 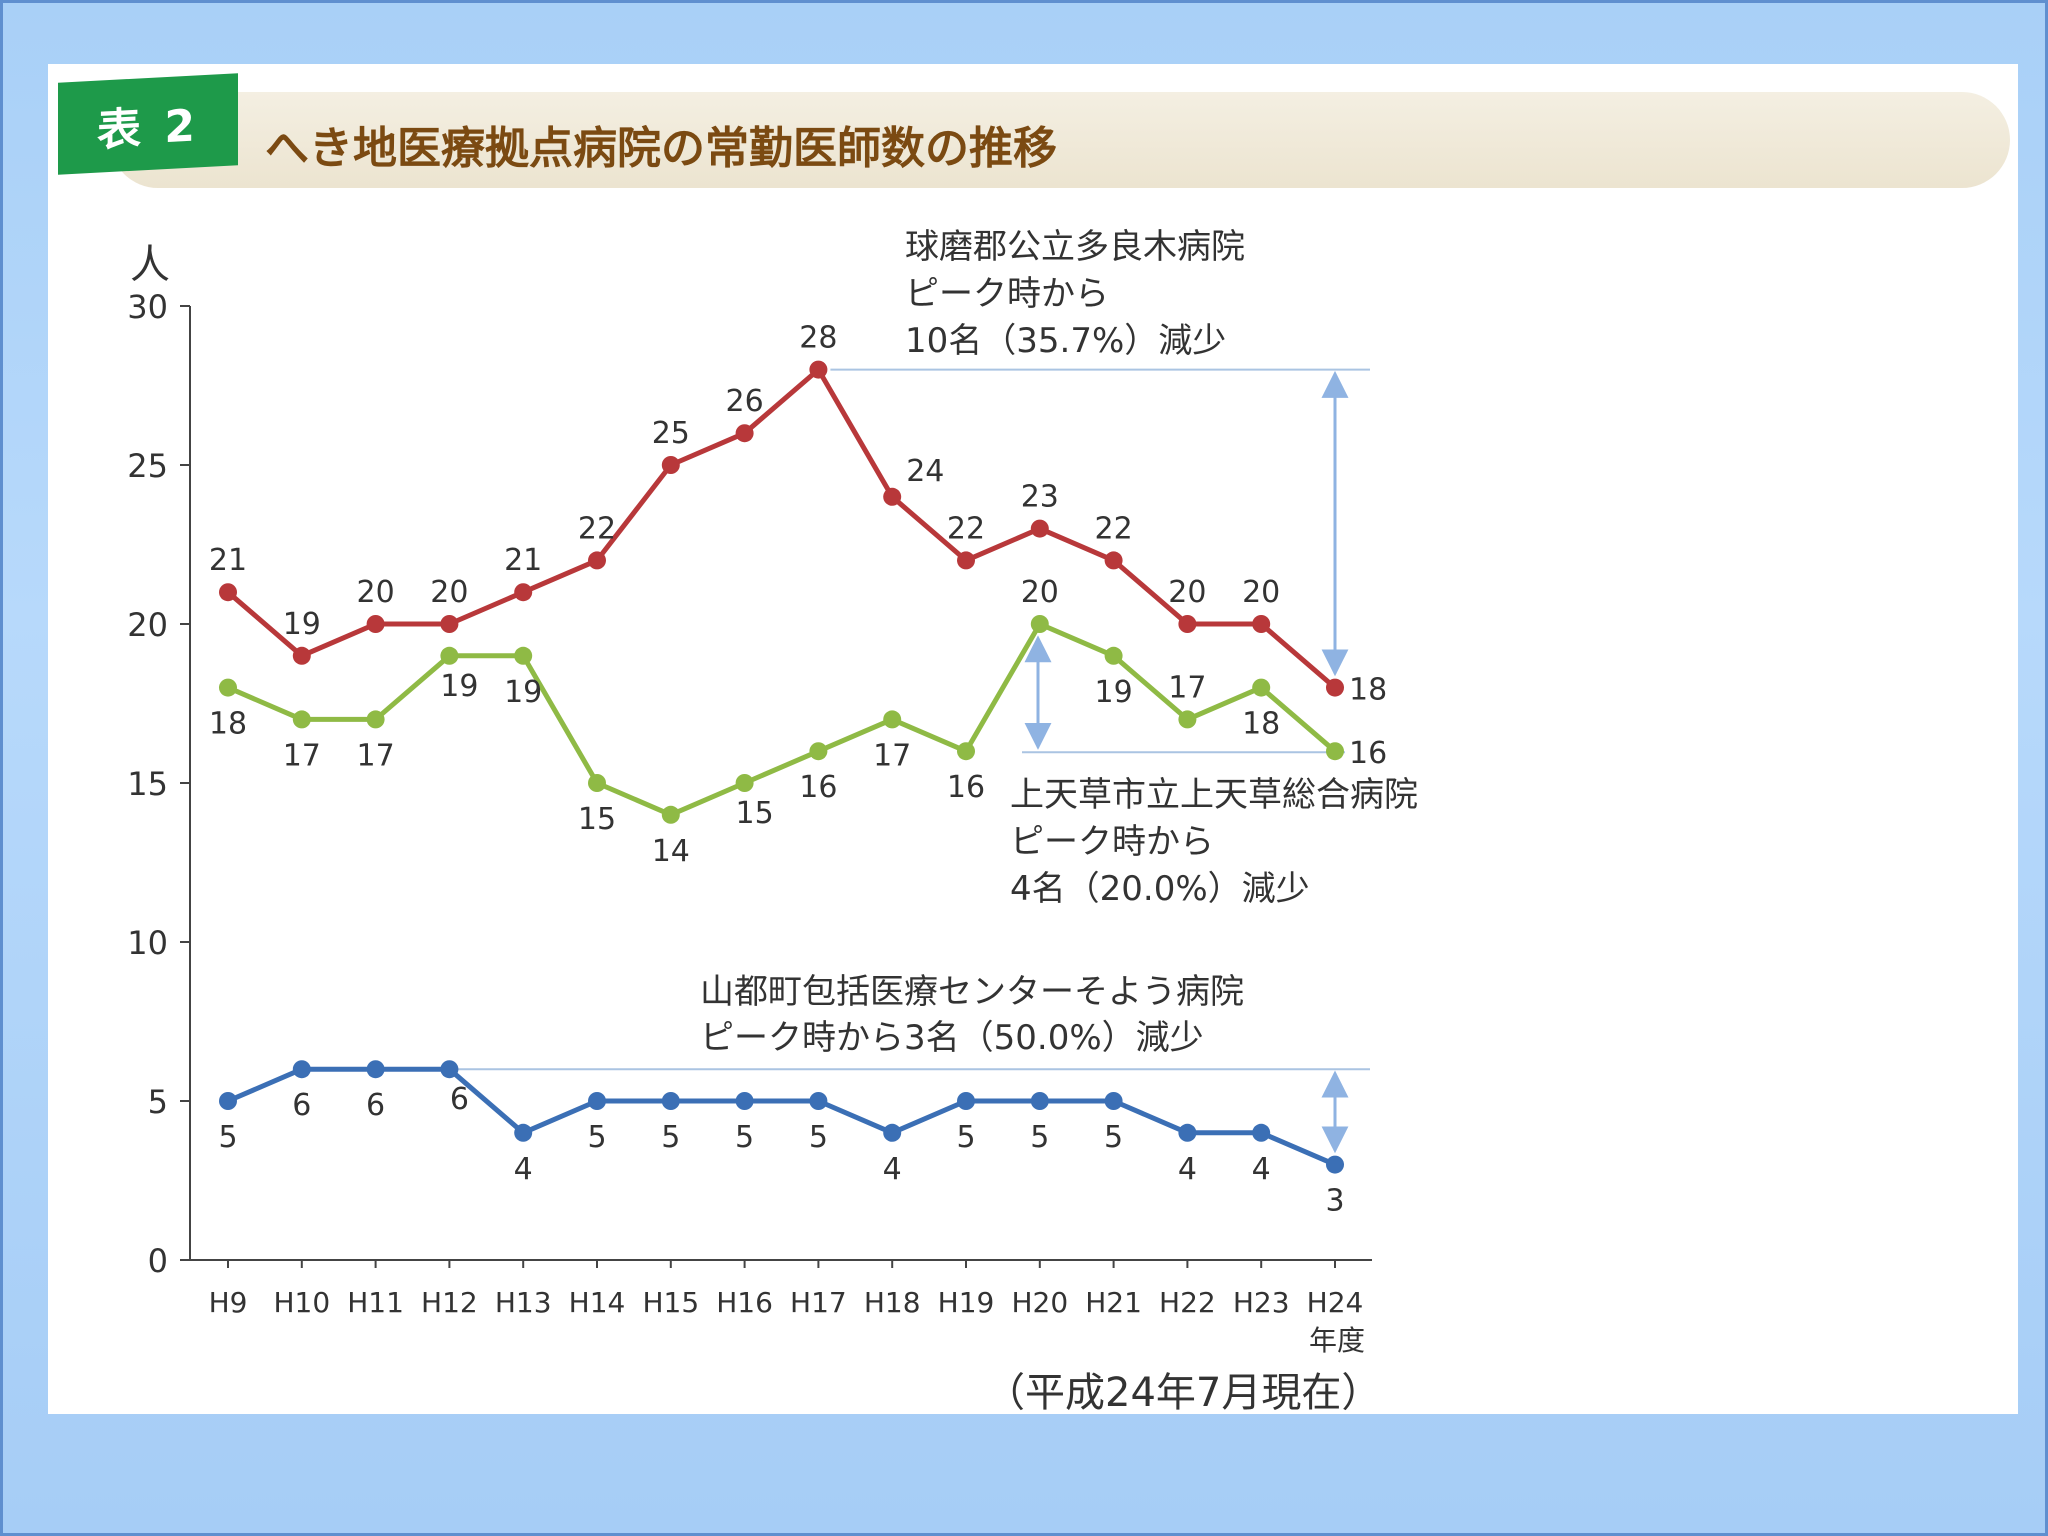 What do you see at coordinates (1160, 889) in the screenshot?
I see `annotation-line-green: 4名（20.0%）減少` at bounding box center [1160, 889].